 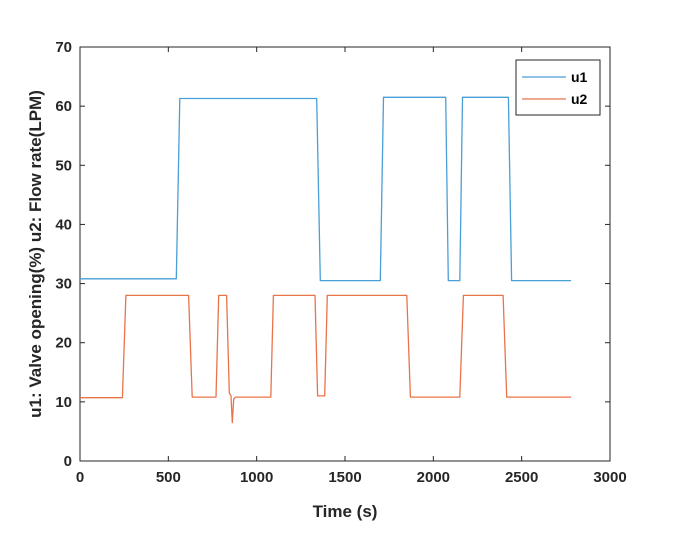 I want to click on x-tick-label: 1500, so click(x=344, y=477).